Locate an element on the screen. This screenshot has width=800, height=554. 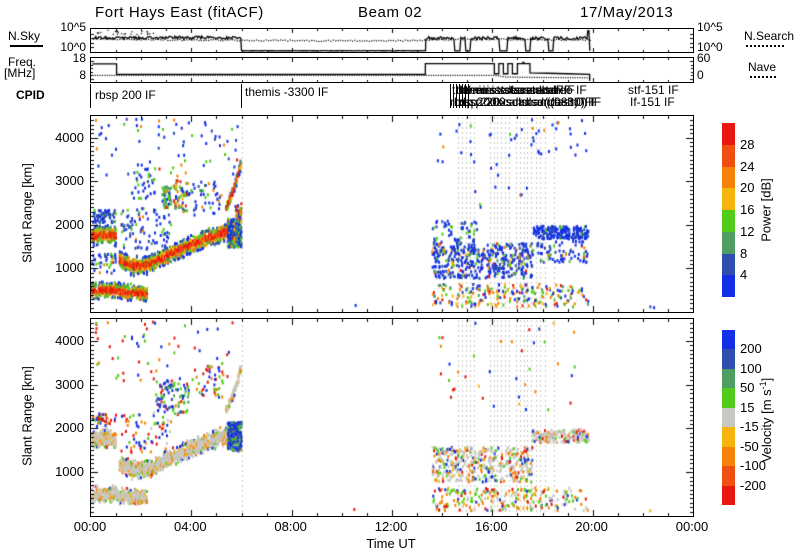
velocity-y-tick-label: 3000 is located at coordinates (69, 384).